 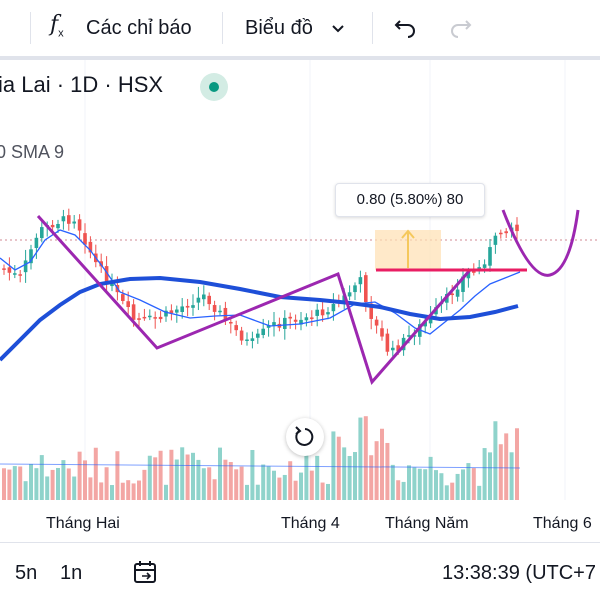 What do you see at coordinates (139, 28) in the screenshot?
I see `indicators-button: Các chỉ báo` at bounding box center [139, 28].